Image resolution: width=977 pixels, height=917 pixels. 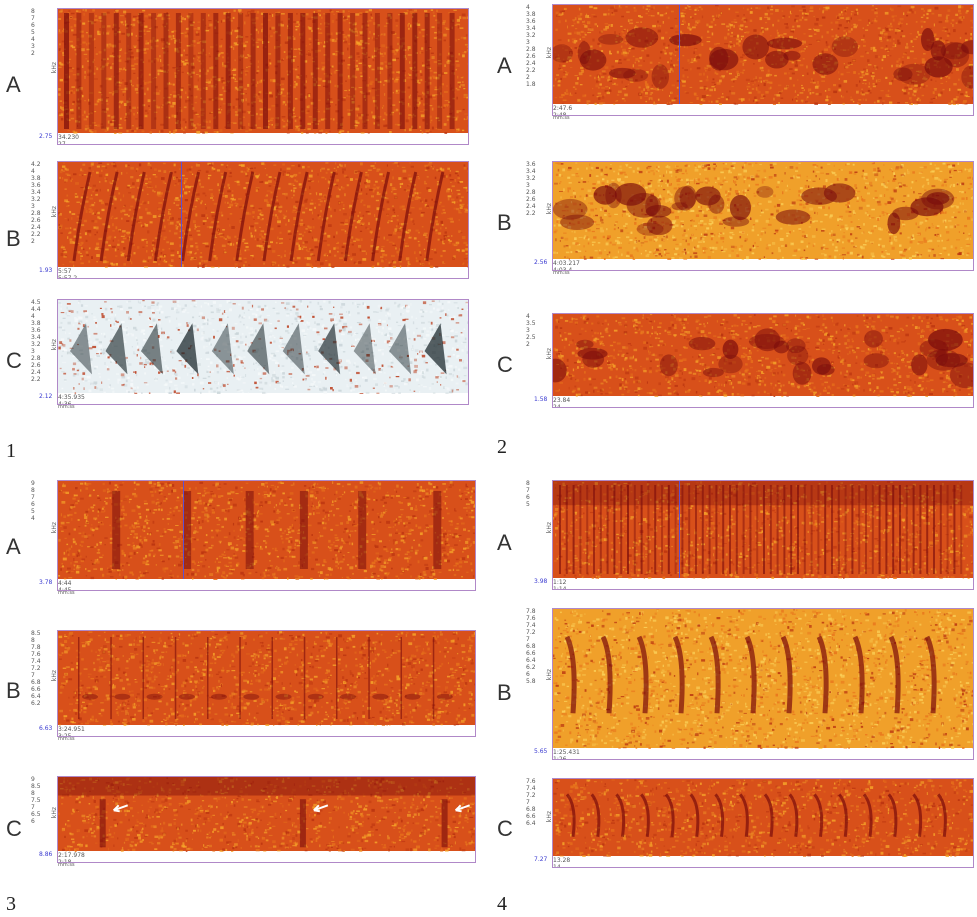 I want to click on x-tick-label: 3:25, so click(x=65, y=735).